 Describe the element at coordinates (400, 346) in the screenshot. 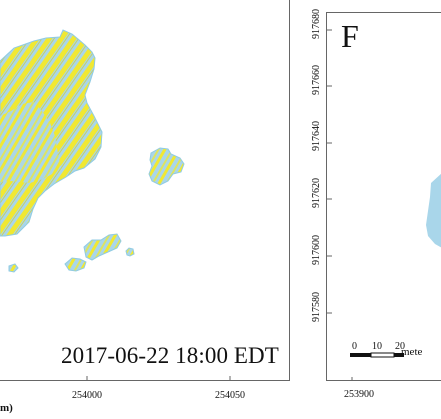

I see `scale-label-20: 20` at that location.